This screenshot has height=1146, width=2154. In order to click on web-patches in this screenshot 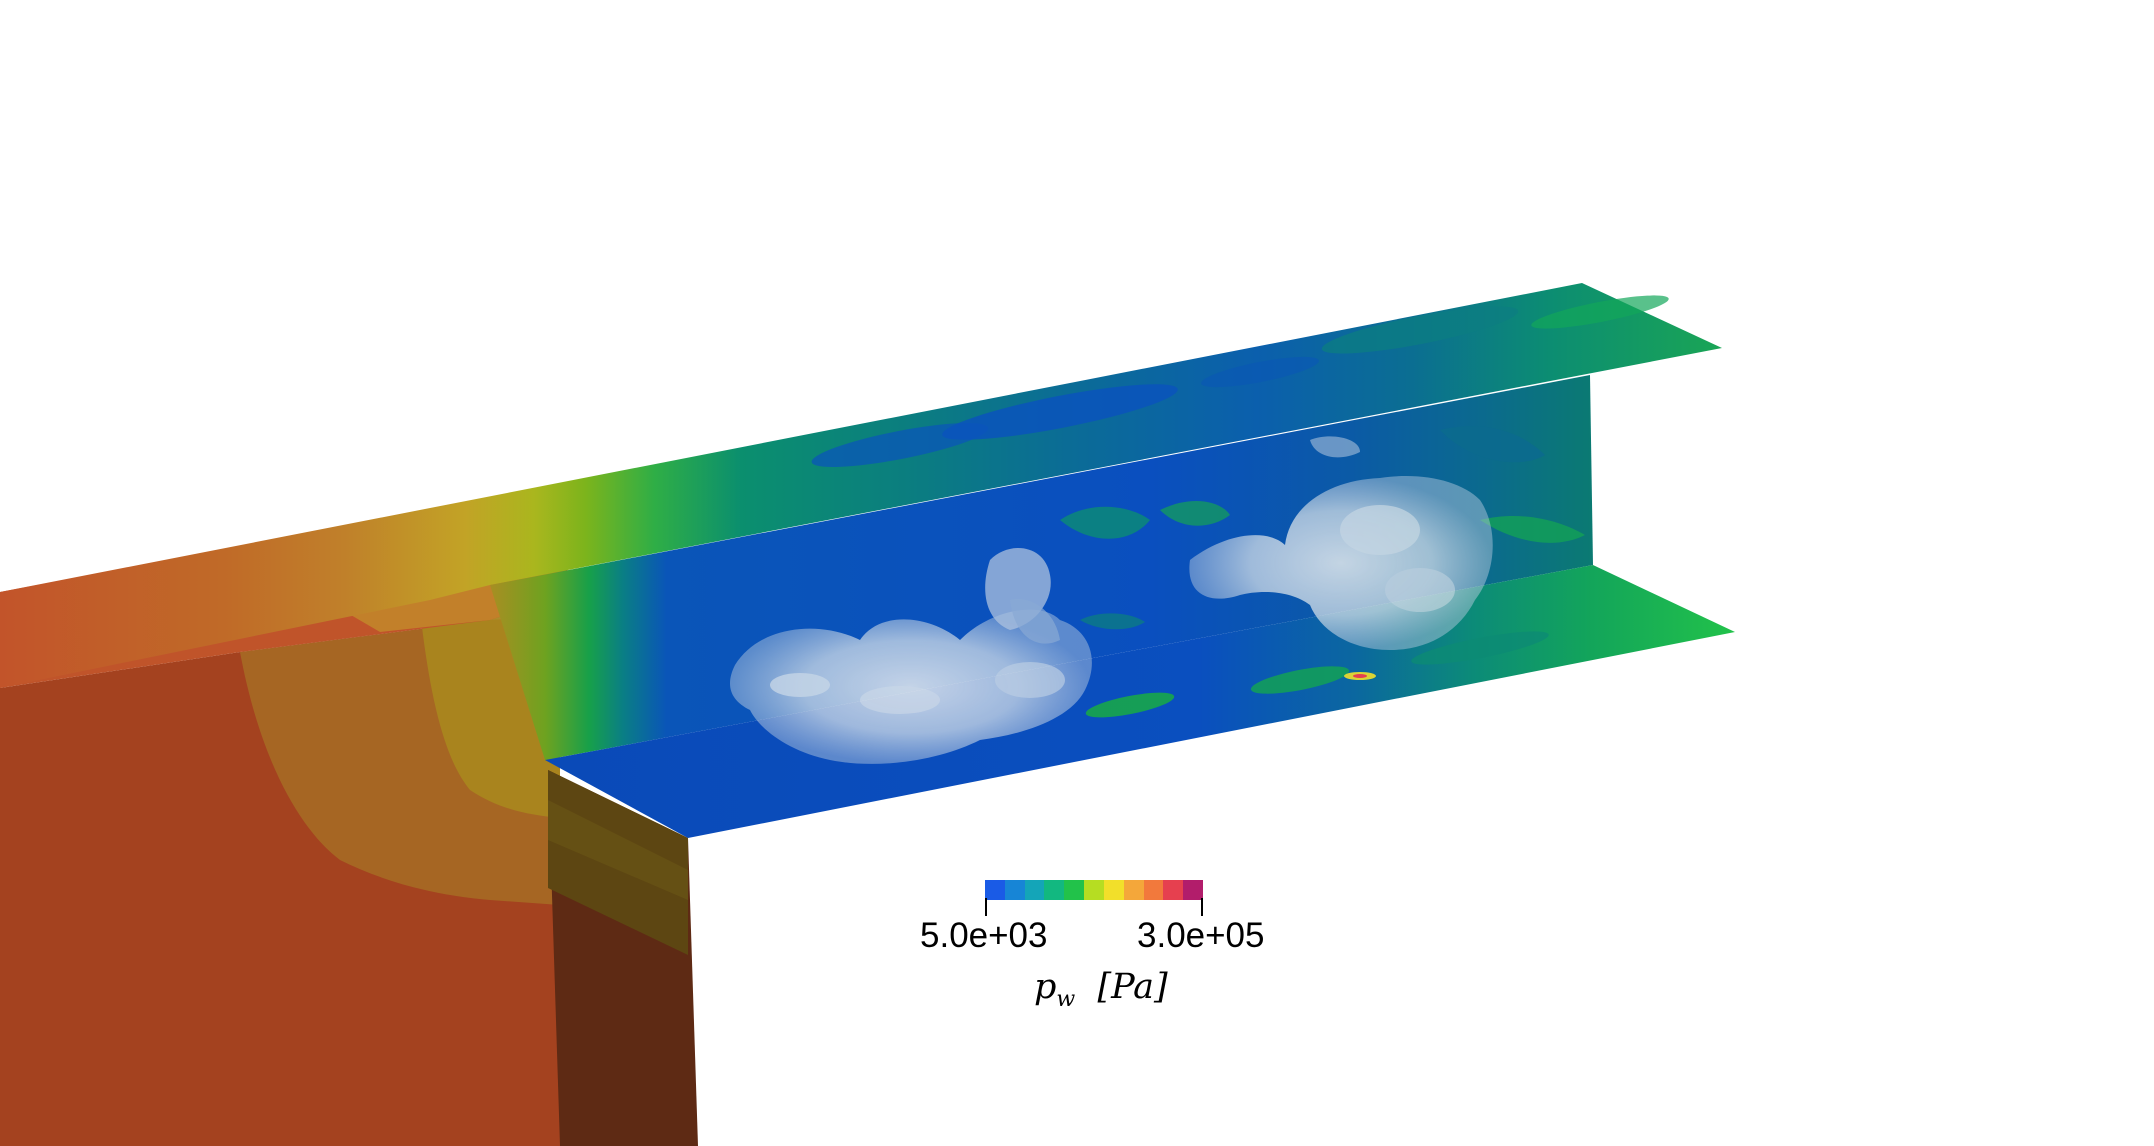, I will do `click(1322, 528)`.